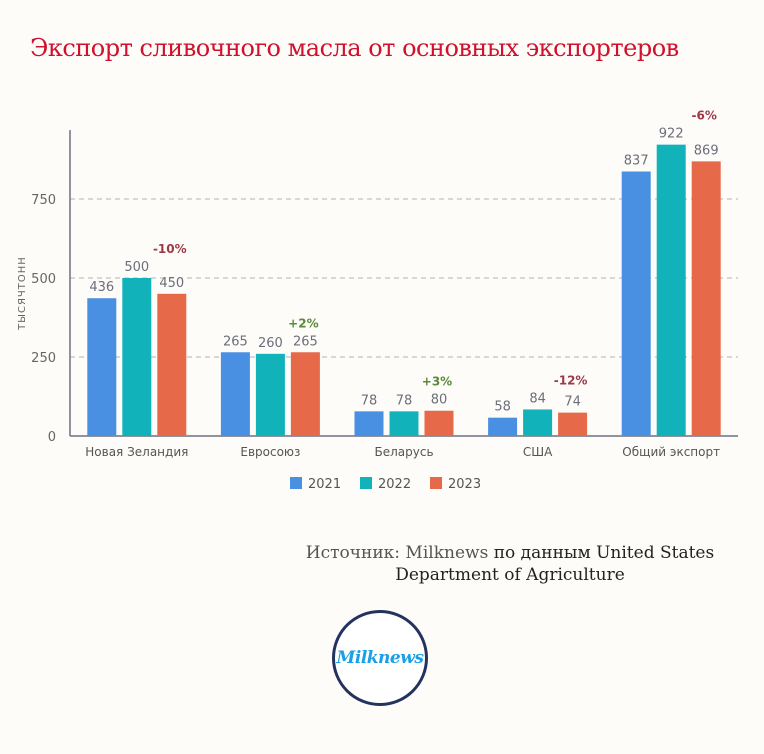  Describe the element at coordinates (437, 382) in the screenshot. I see `change-annotation: +3%` at that location.